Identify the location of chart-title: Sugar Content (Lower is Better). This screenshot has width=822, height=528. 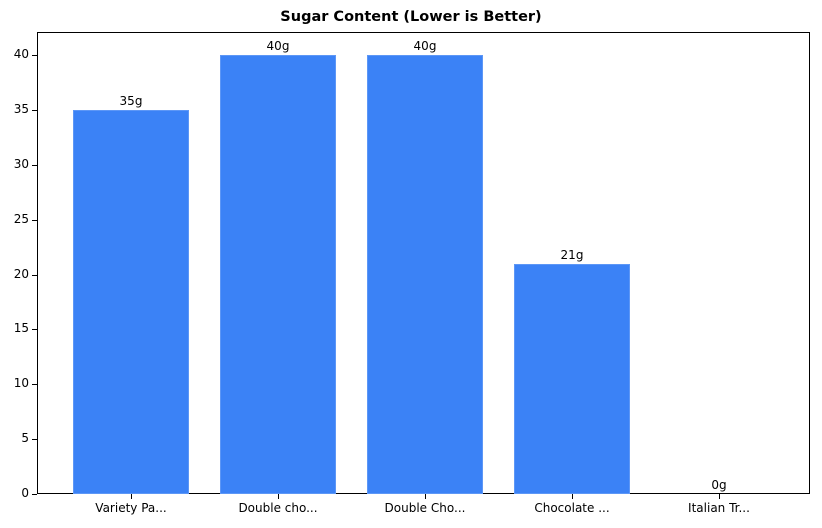
(411, 17).